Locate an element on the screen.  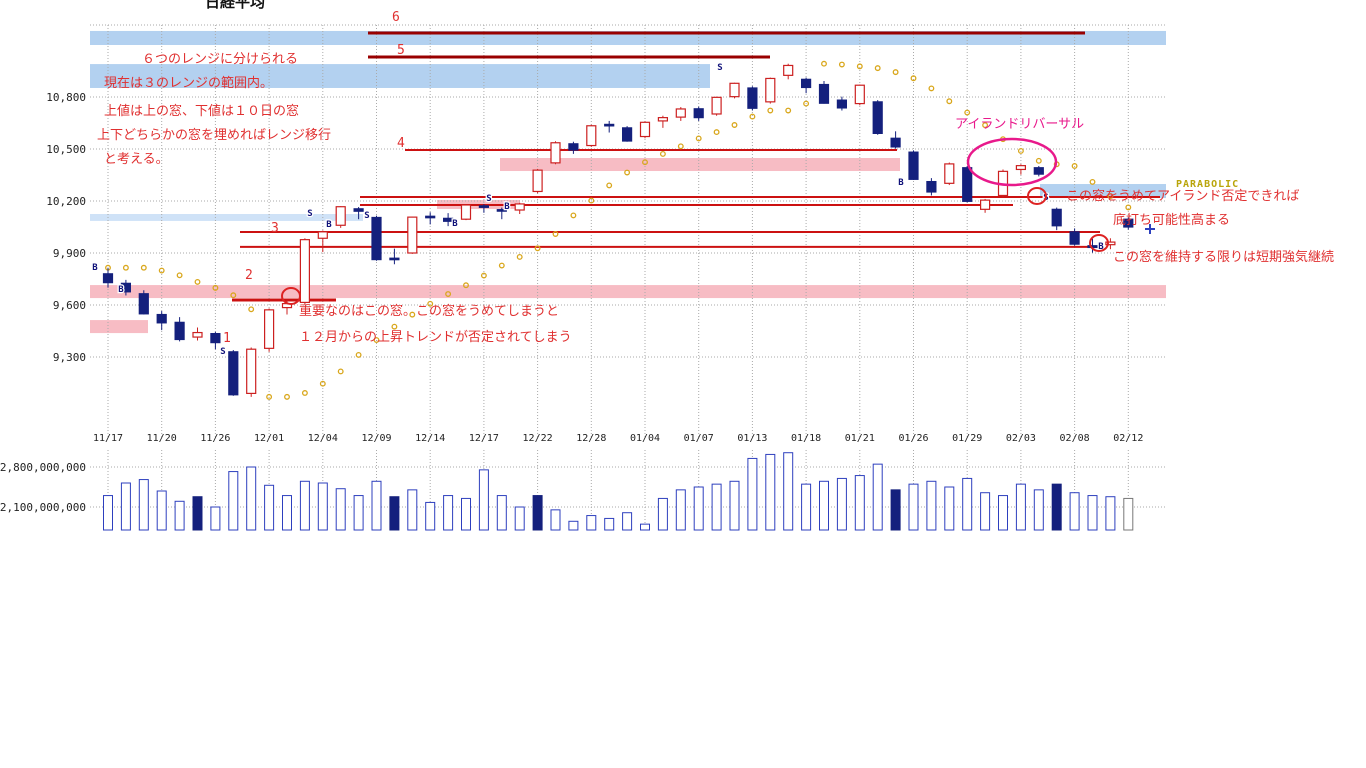
svg-text: 01/26 is located at coordinates (913, 438).